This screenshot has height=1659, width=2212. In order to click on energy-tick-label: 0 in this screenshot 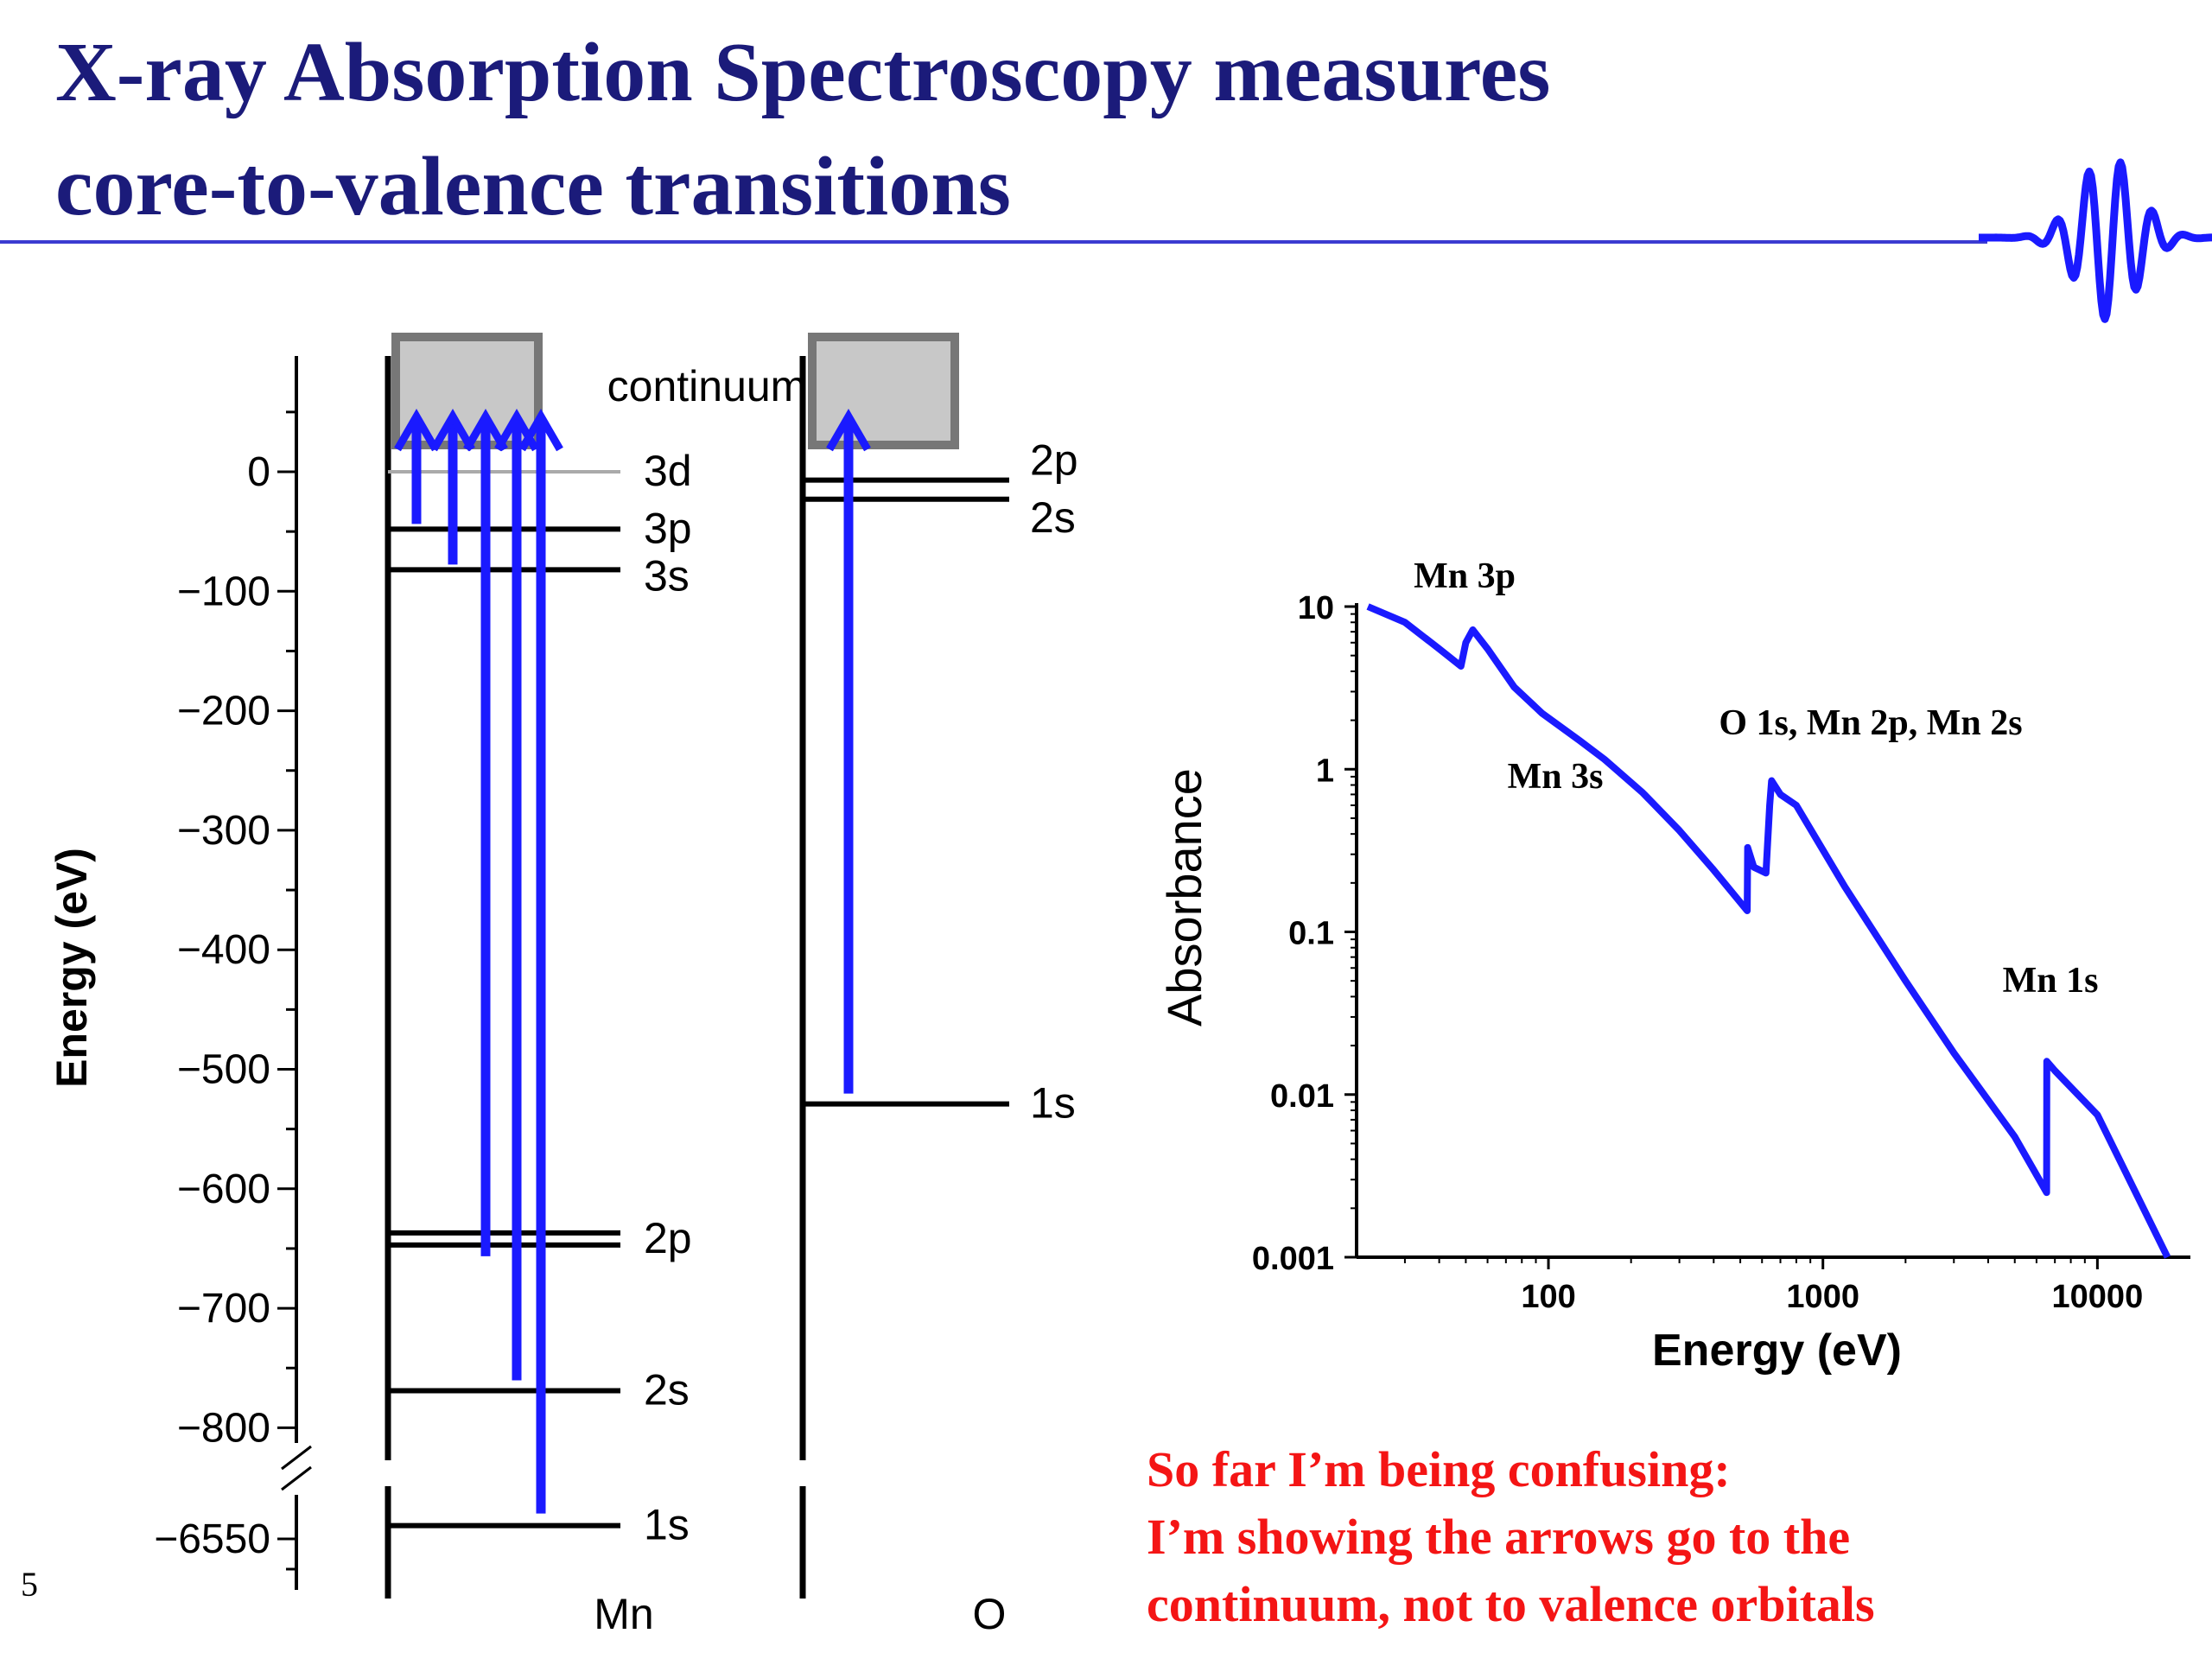, I will do `click(258, 472)`.